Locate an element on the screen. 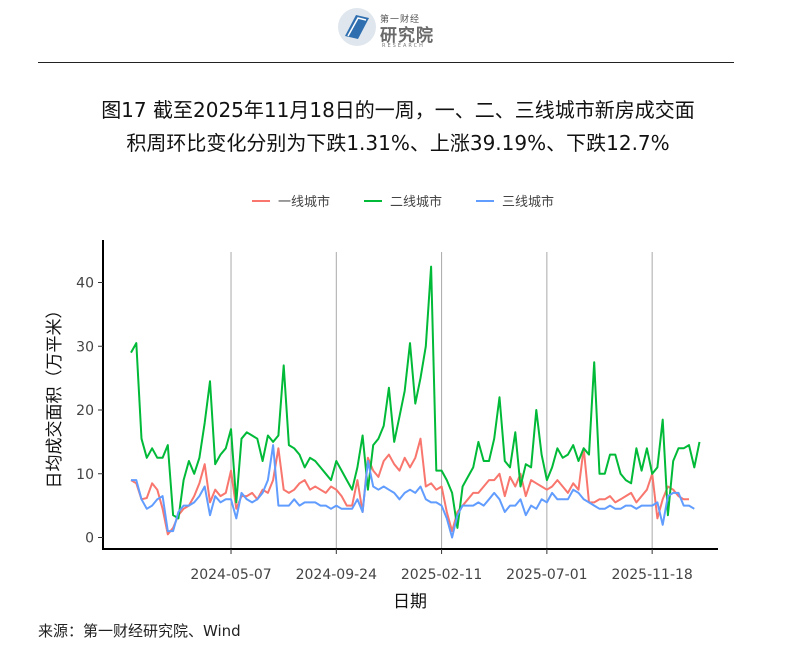 This screenshot has width=796, height=665. figure-title-line-1: 图17 截至2025年11月18日的一周，一、二、三线城市新房成交面 is located at coordinates (398, 110).